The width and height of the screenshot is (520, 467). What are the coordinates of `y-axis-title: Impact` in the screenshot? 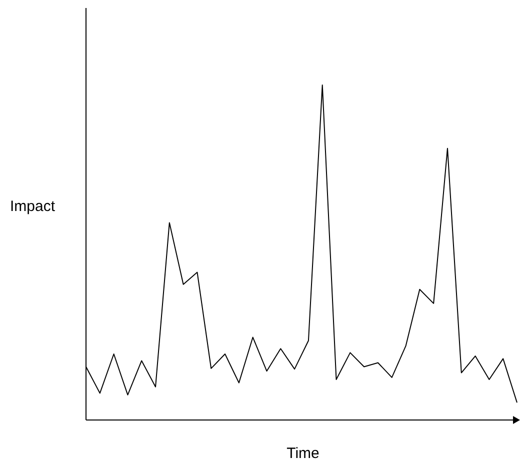 It's located at (33, 206).